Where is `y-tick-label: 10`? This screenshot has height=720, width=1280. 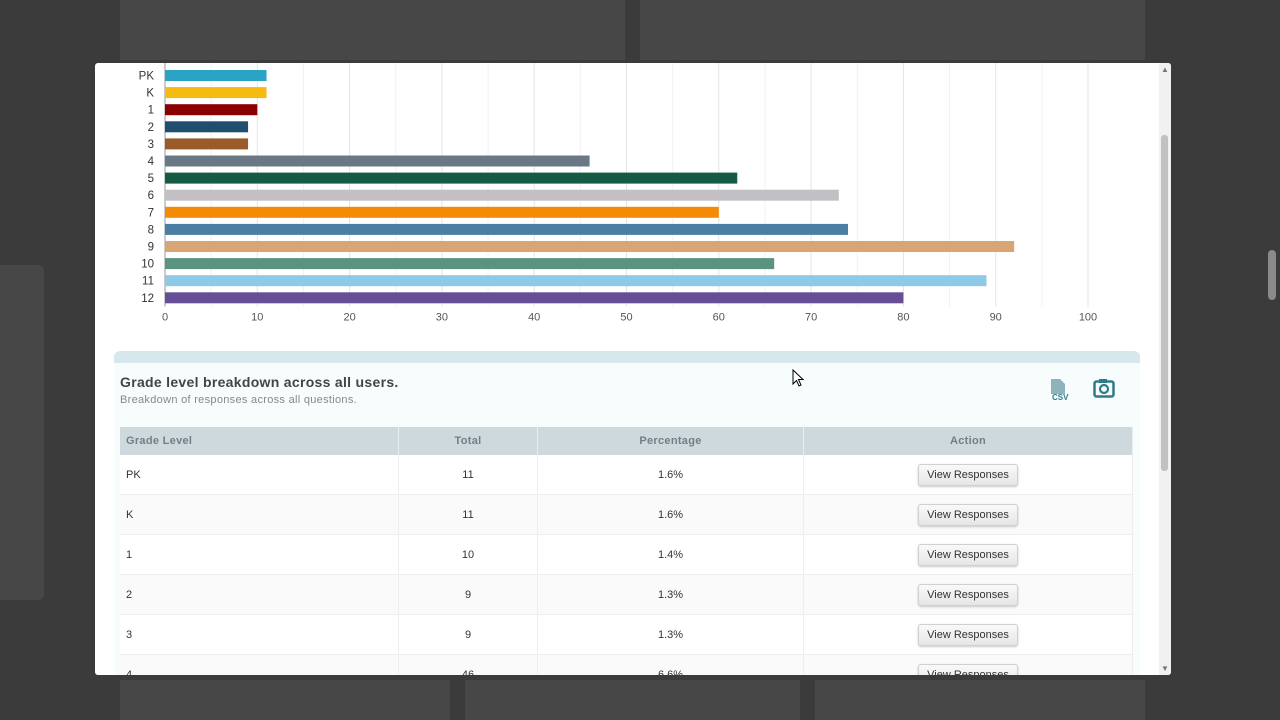
y-tick-label: 10 is located at coordinates (147, 265).